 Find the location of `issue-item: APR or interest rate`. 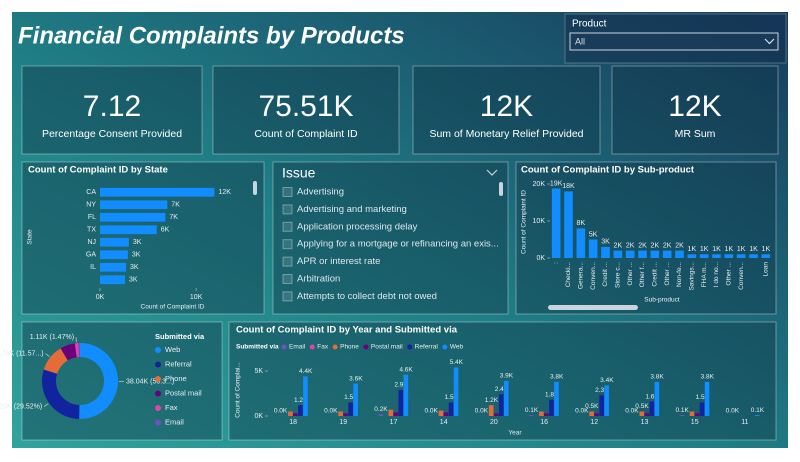

issue-item: APR or interest rate is located at coordinates (338, 261).